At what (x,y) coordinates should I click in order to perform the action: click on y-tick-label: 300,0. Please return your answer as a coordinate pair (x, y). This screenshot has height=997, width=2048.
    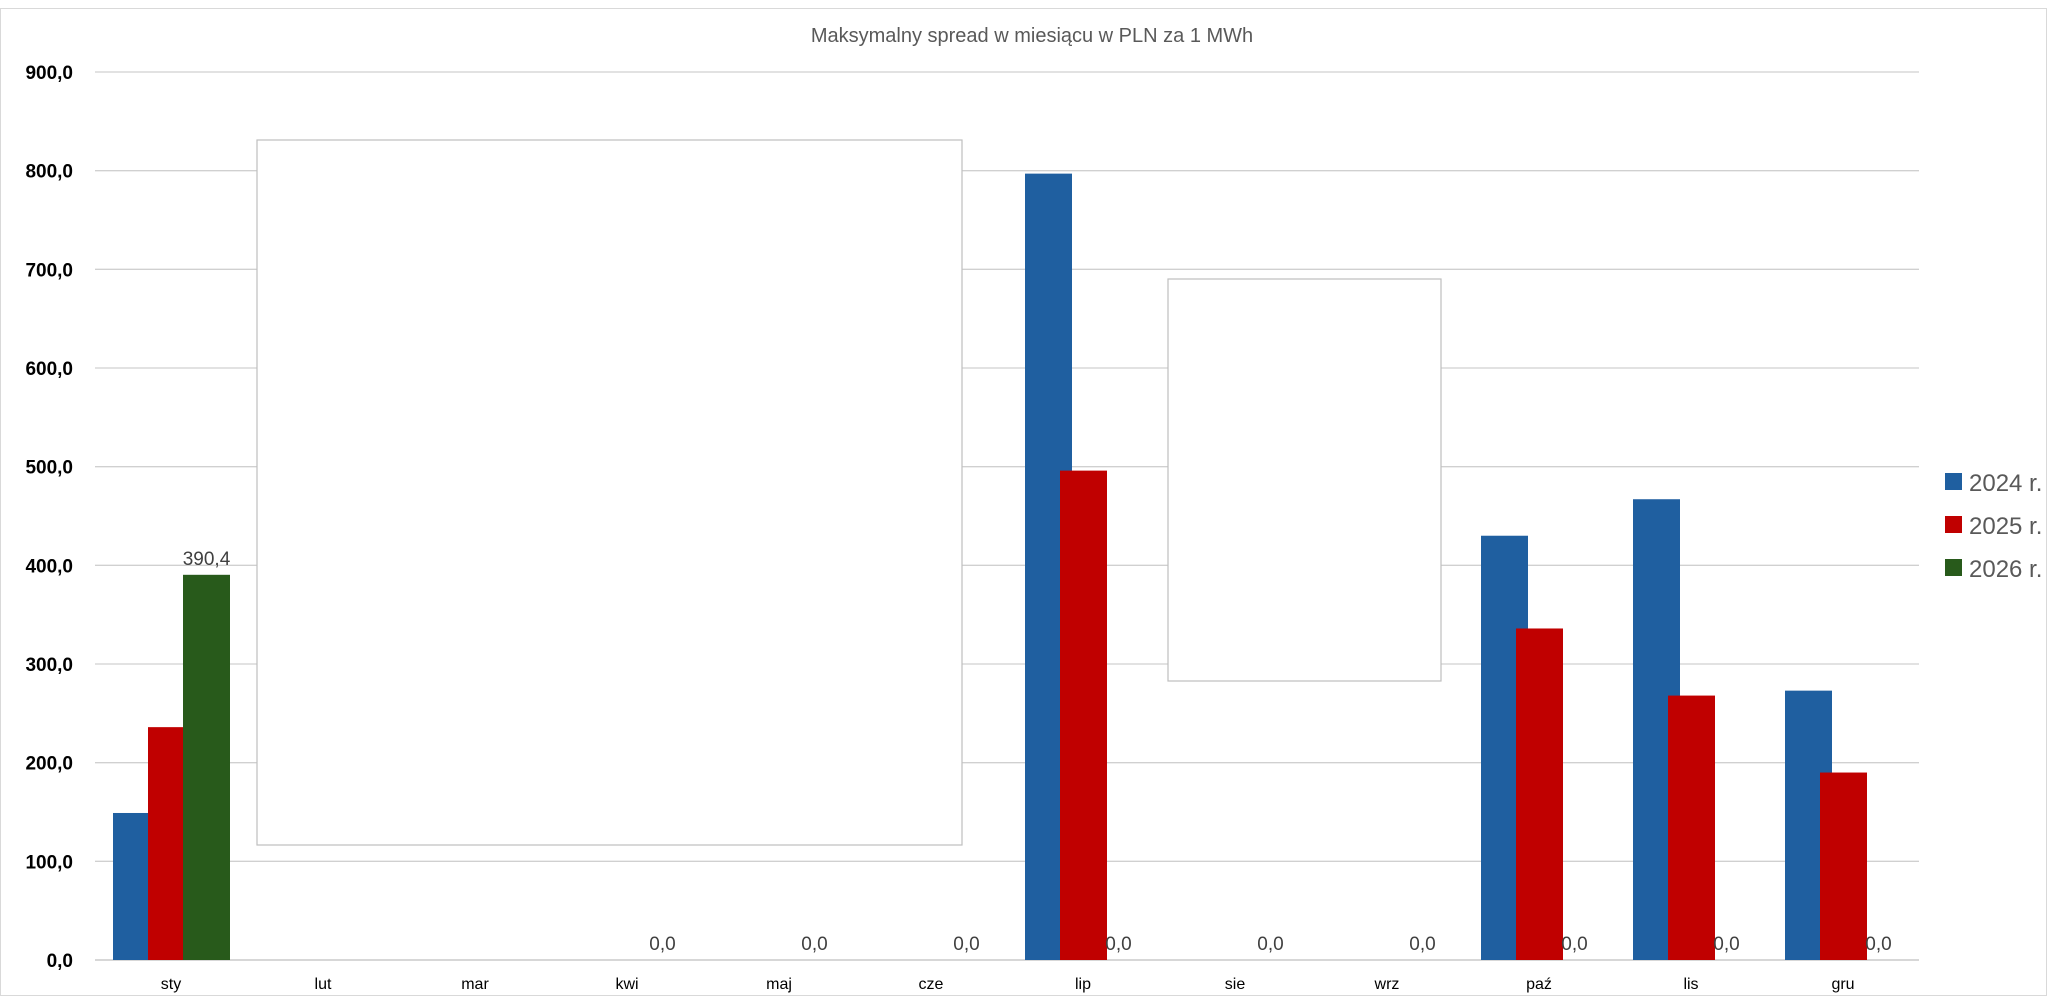
    Looking at the image, I should click on (49, 665).